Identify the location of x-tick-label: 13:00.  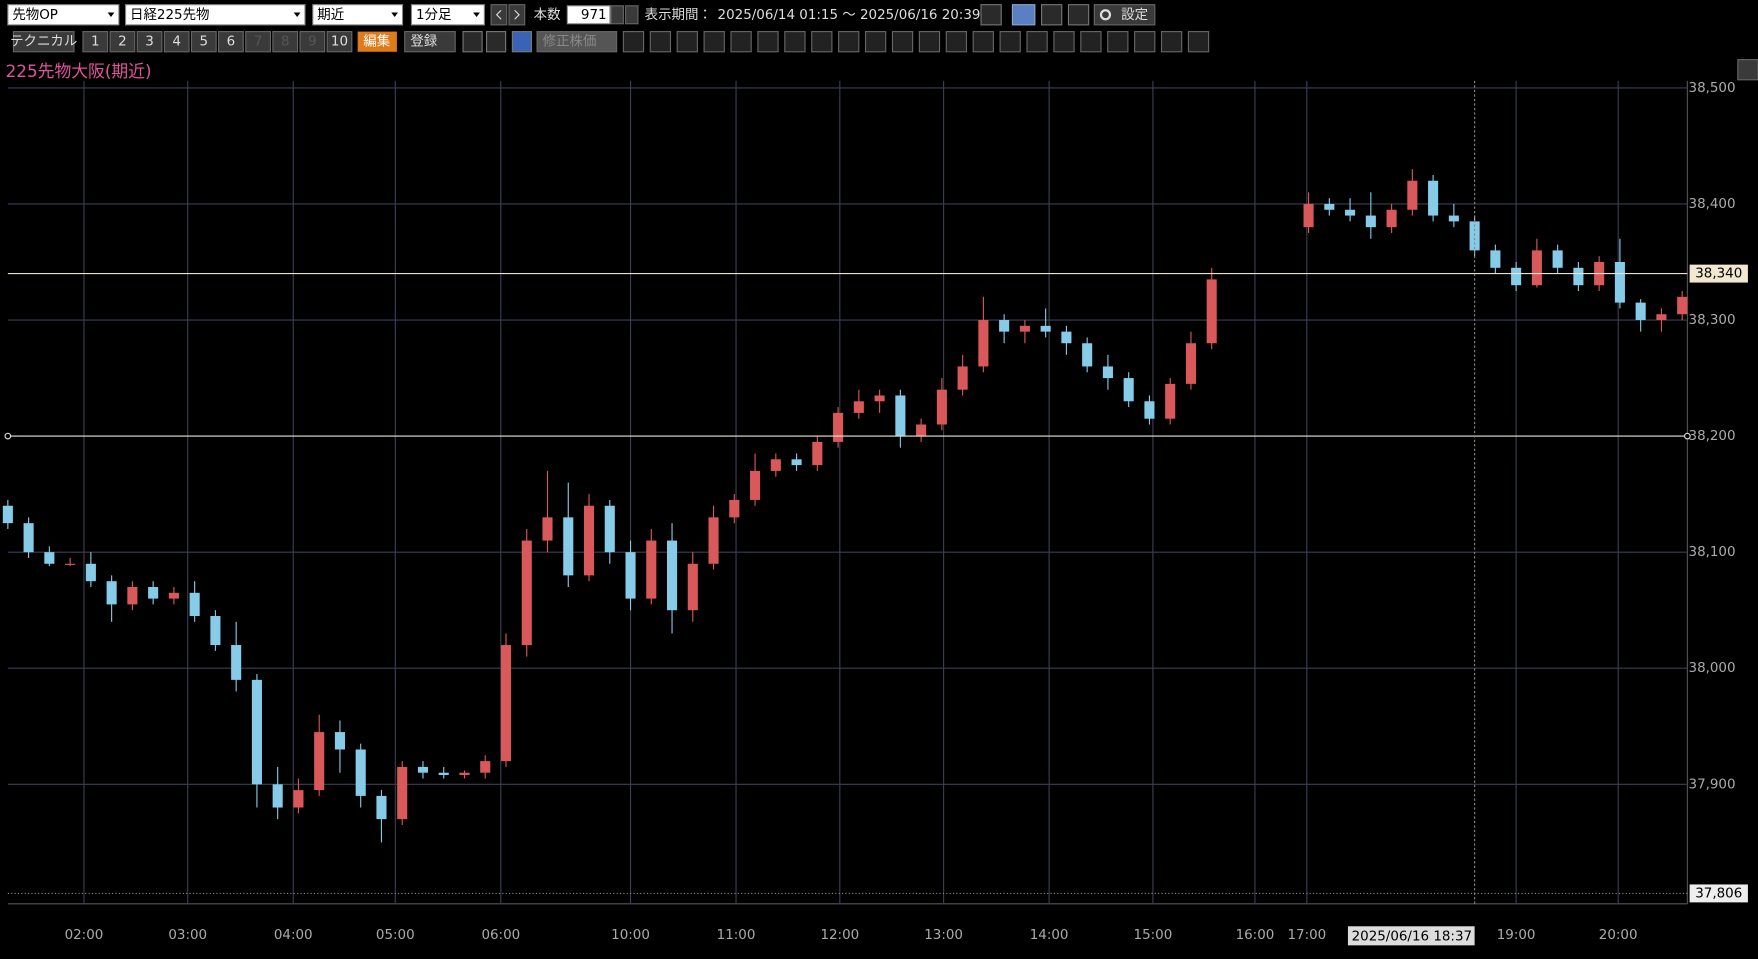
(943, 935).